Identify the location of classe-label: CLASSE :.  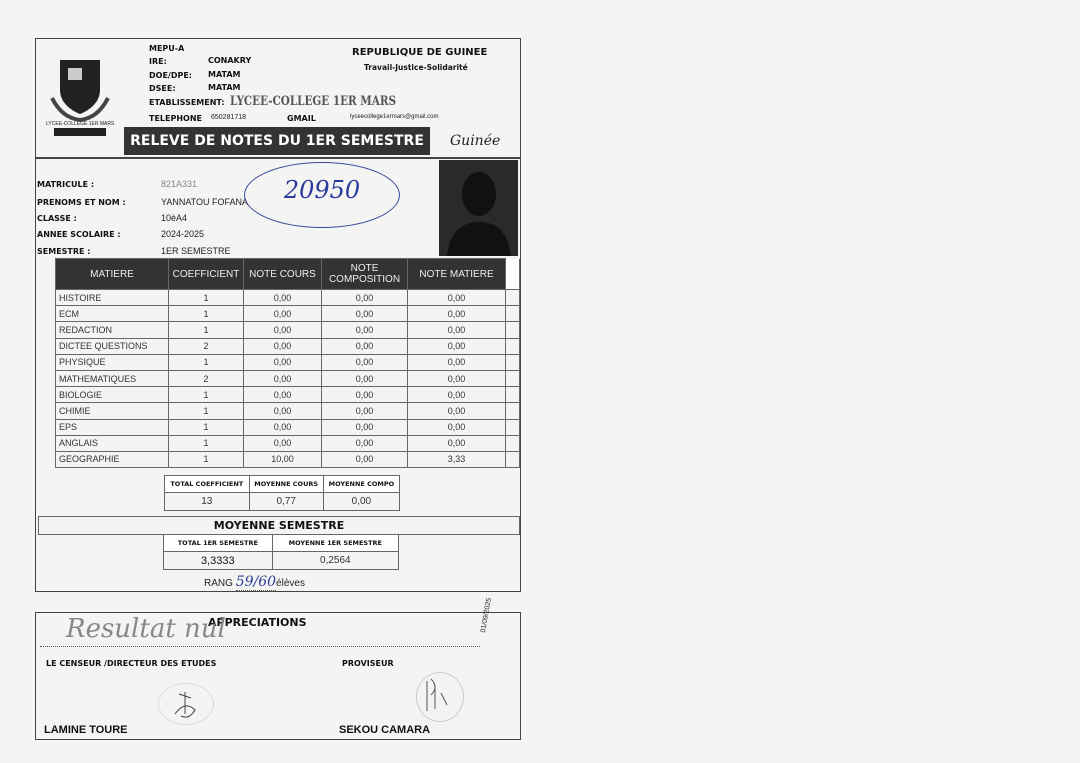
(57, 218).